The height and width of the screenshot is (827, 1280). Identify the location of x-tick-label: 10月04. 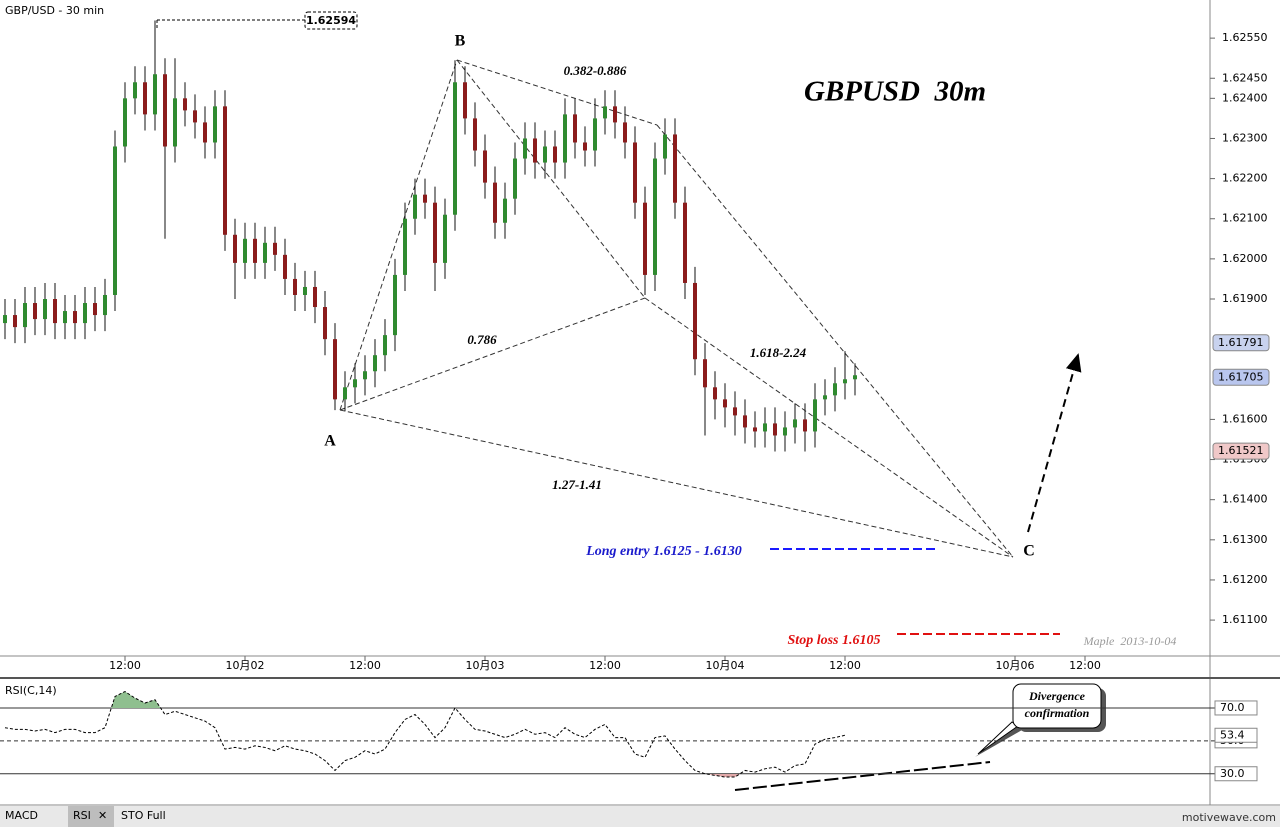
(725, 665).